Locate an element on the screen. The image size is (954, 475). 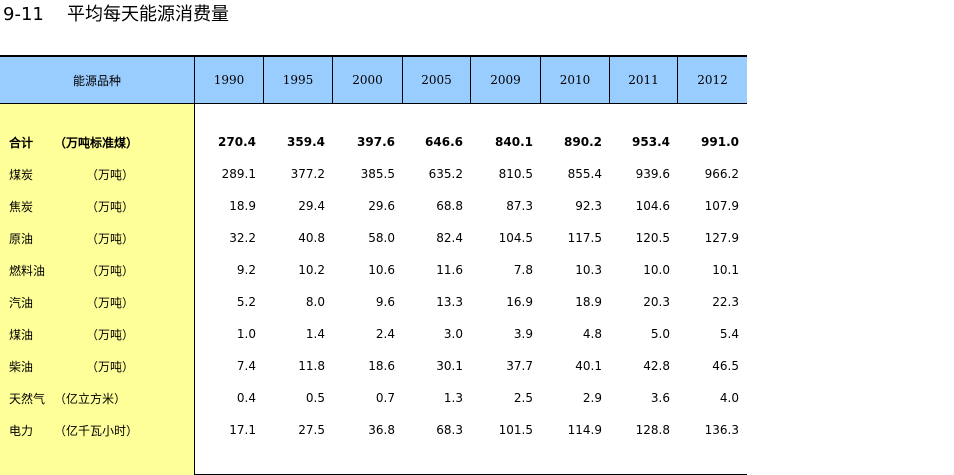
energy-unit: （万吨标准煤） is located at coordinates (96, 142).